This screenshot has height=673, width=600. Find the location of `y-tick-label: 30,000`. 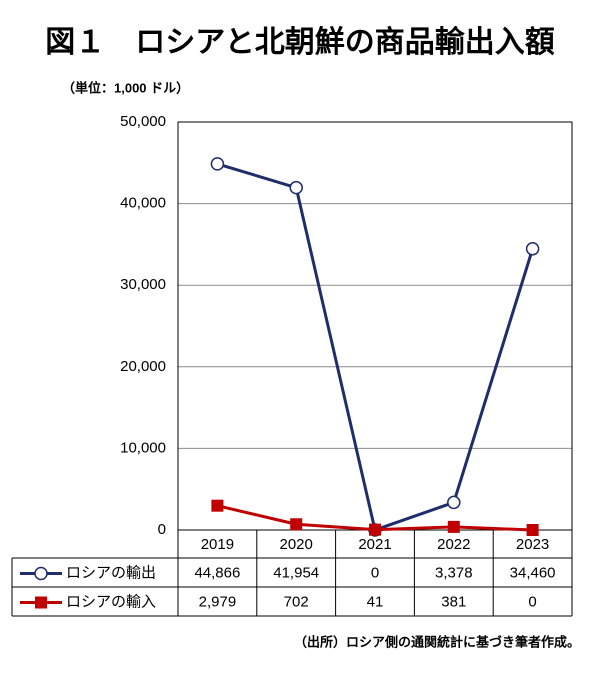

y-tick-label: 30,000 is located at coordinates (143, 284).